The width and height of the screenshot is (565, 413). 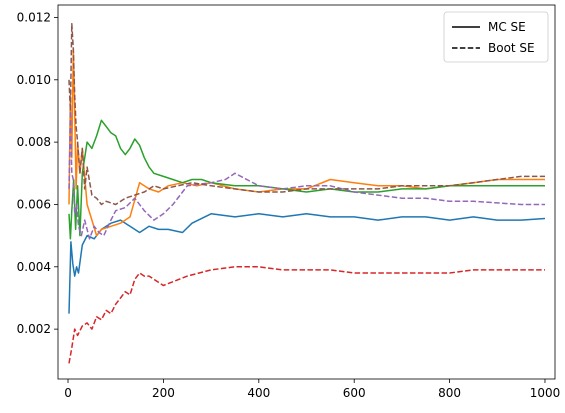 What do you see at coordinates (354, 393) in the screenshot?
I see `x-tick-label: 600` at bounding box center [354, 393].